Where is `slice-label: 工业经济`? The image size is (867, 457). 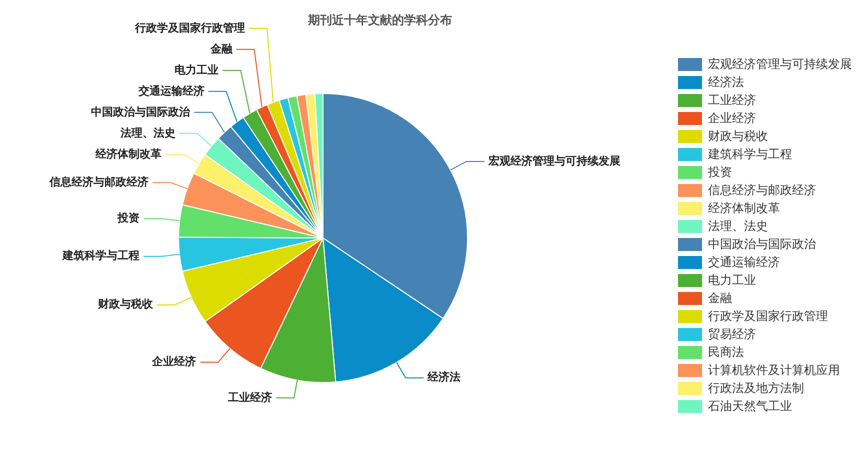
slice-label: 工业经济 is located at coordinates (249, 397).